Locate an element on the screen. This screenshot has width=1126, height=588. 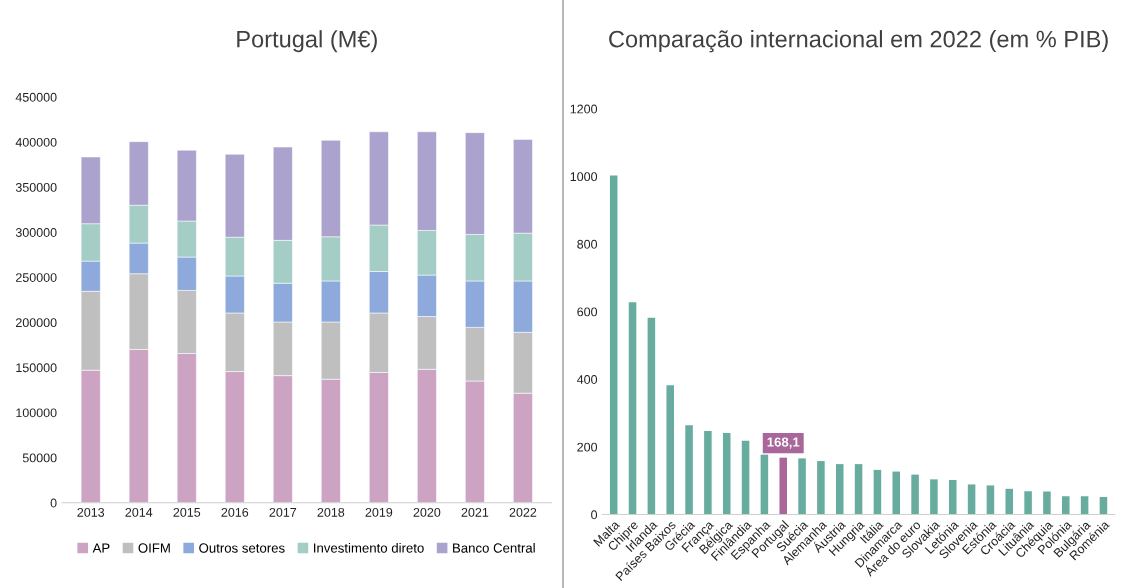
y-tick-label: 200 is located at coordinates (587, 447).